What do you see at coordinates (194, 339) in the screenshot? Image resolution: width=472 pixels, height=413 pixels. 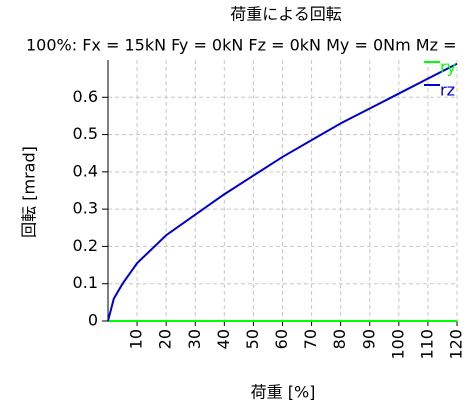 I see `x-tick-label: 30` at bounding box center [194, 339].